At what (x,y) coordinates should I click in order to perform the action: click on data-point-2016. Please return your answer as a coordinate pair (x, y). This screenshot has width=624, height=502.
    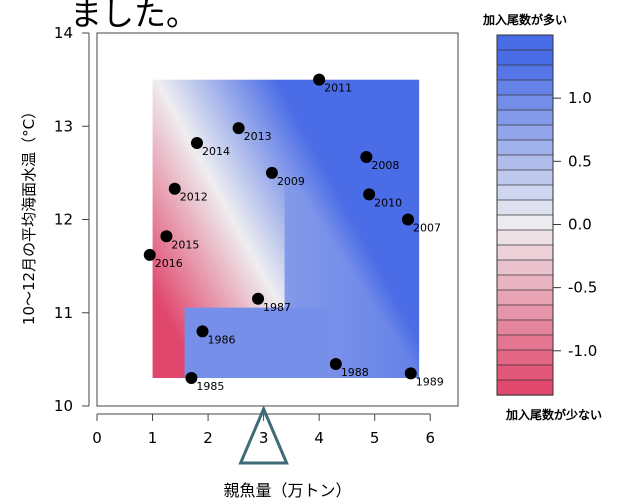
    Looking at the image, I should click on (149, 254).